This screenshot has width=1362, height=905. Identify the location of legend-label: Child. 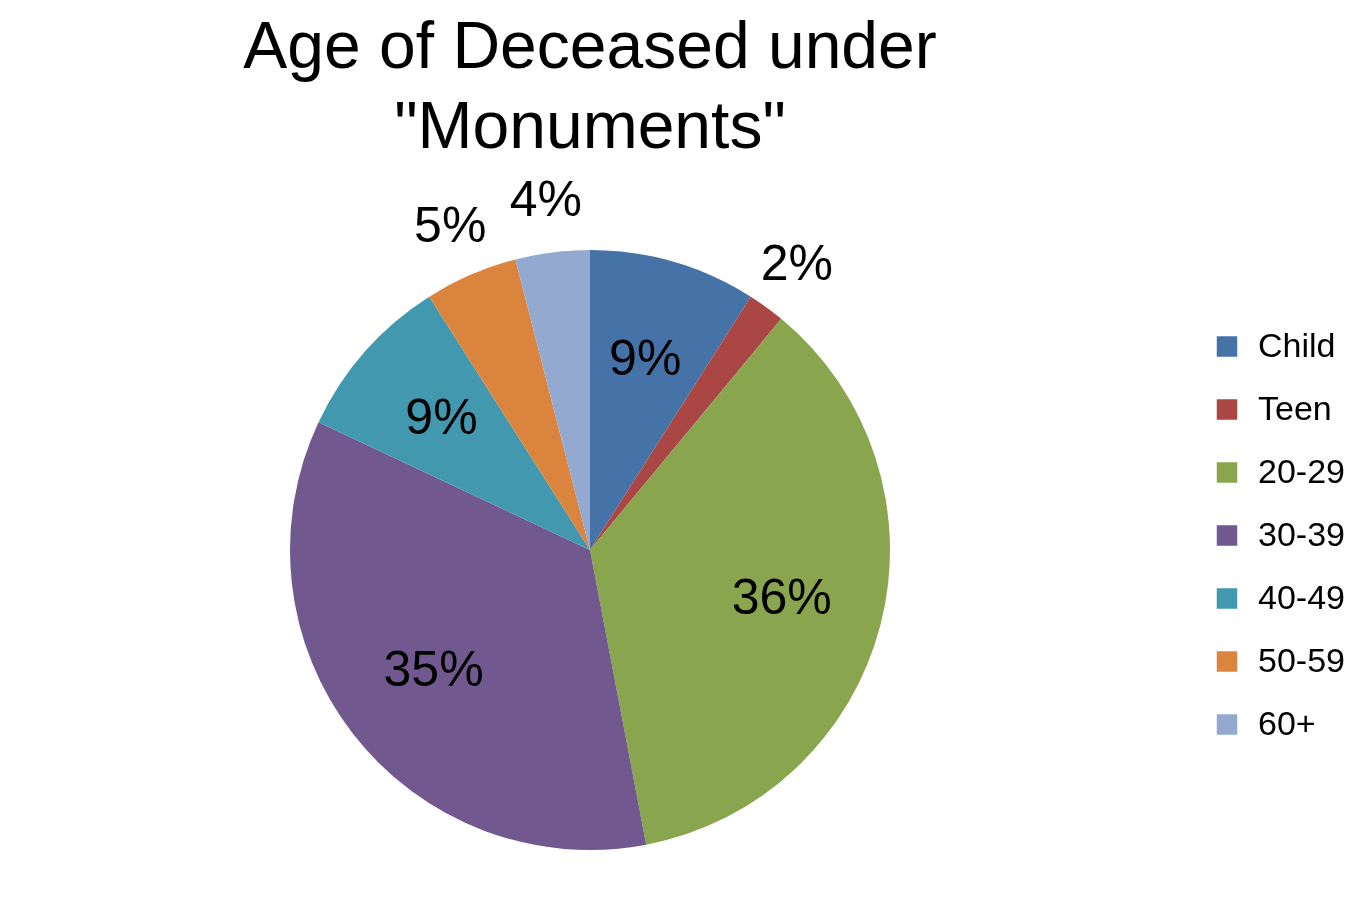
(1297, 344).